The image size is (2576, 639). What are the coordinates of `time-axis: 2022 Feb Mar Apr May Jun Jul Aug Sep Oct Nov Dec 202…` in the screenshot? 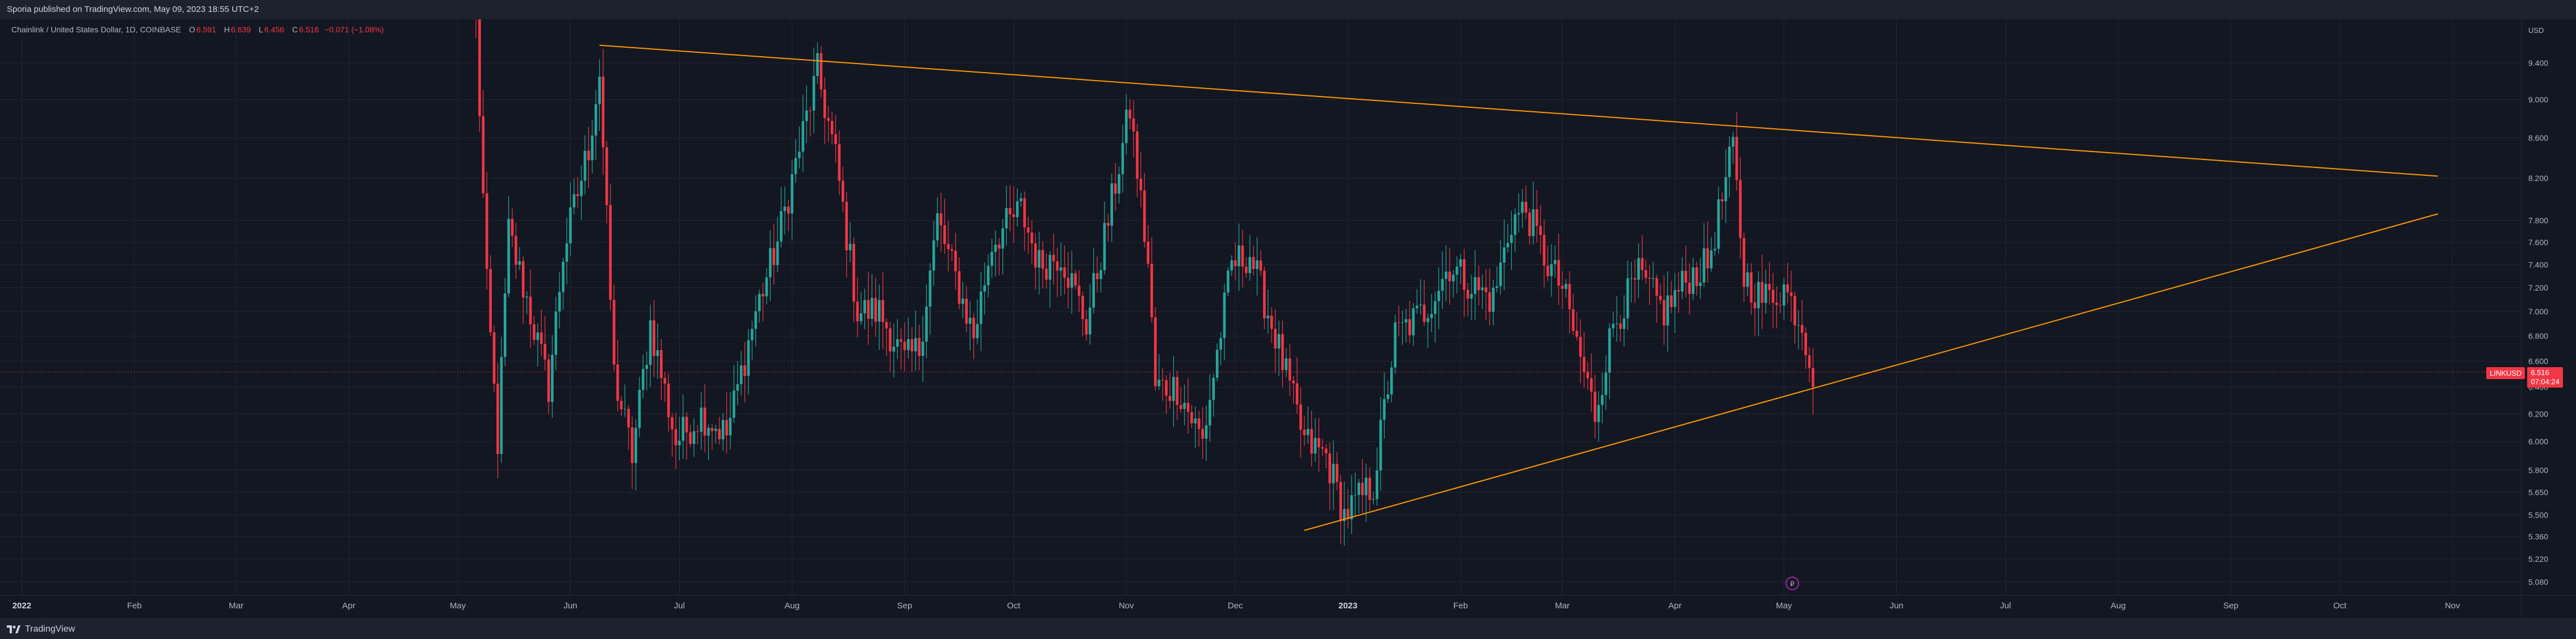 It's located at (1236, 606).